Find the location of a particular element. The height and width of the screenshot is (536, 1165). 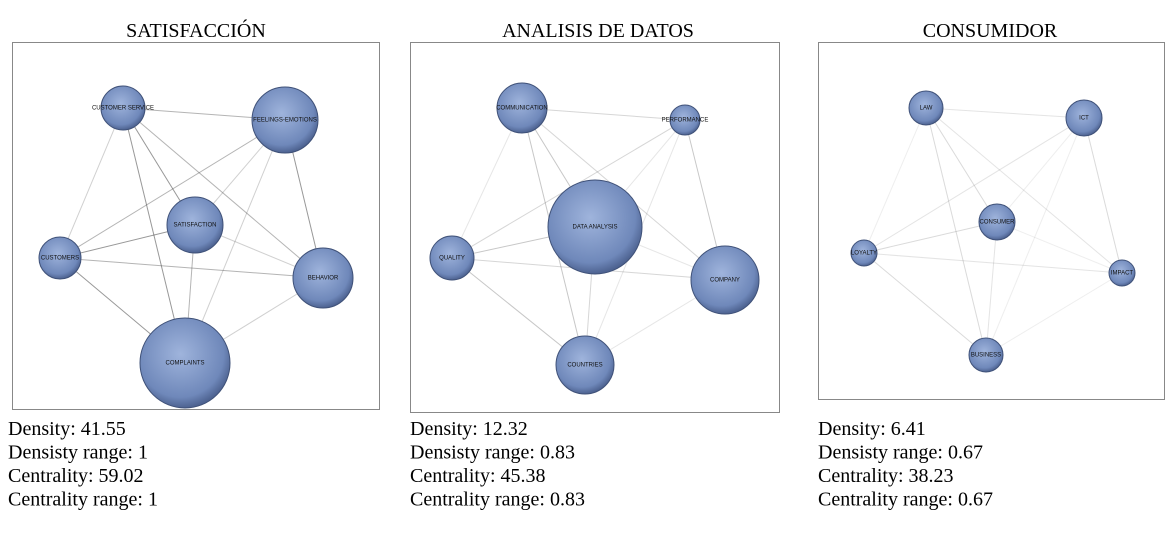

stat-line: Density: 41.55 is located at coordinates (67, 429).